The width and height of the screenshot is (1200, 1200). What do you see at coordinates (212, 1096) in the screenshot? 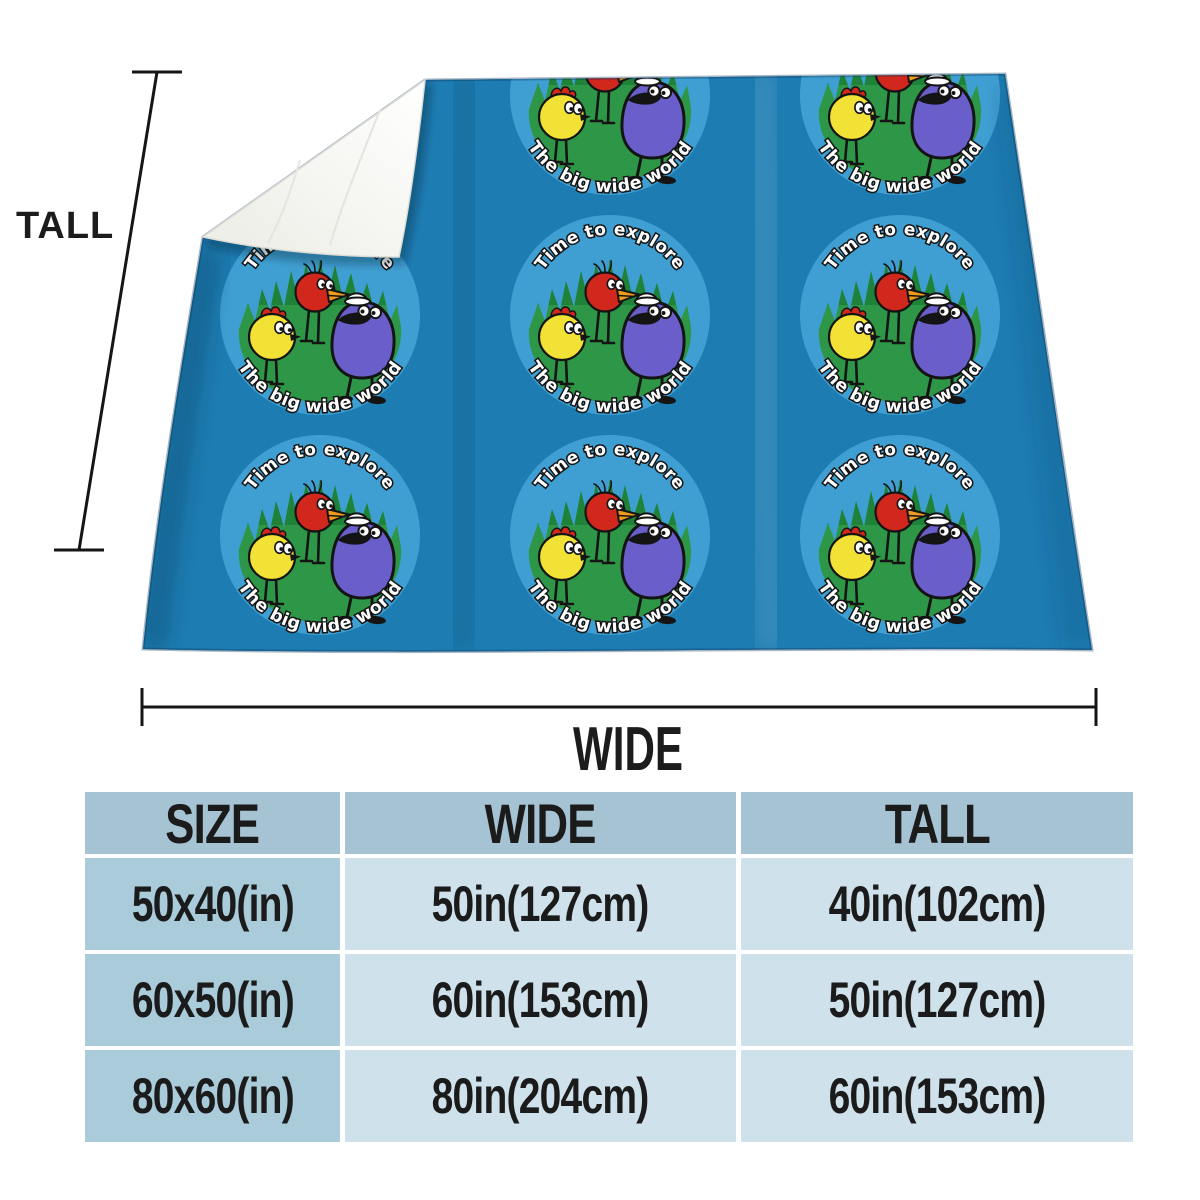
I see `size-cell: 80x60(in)` at bounding box center [212, 1096].